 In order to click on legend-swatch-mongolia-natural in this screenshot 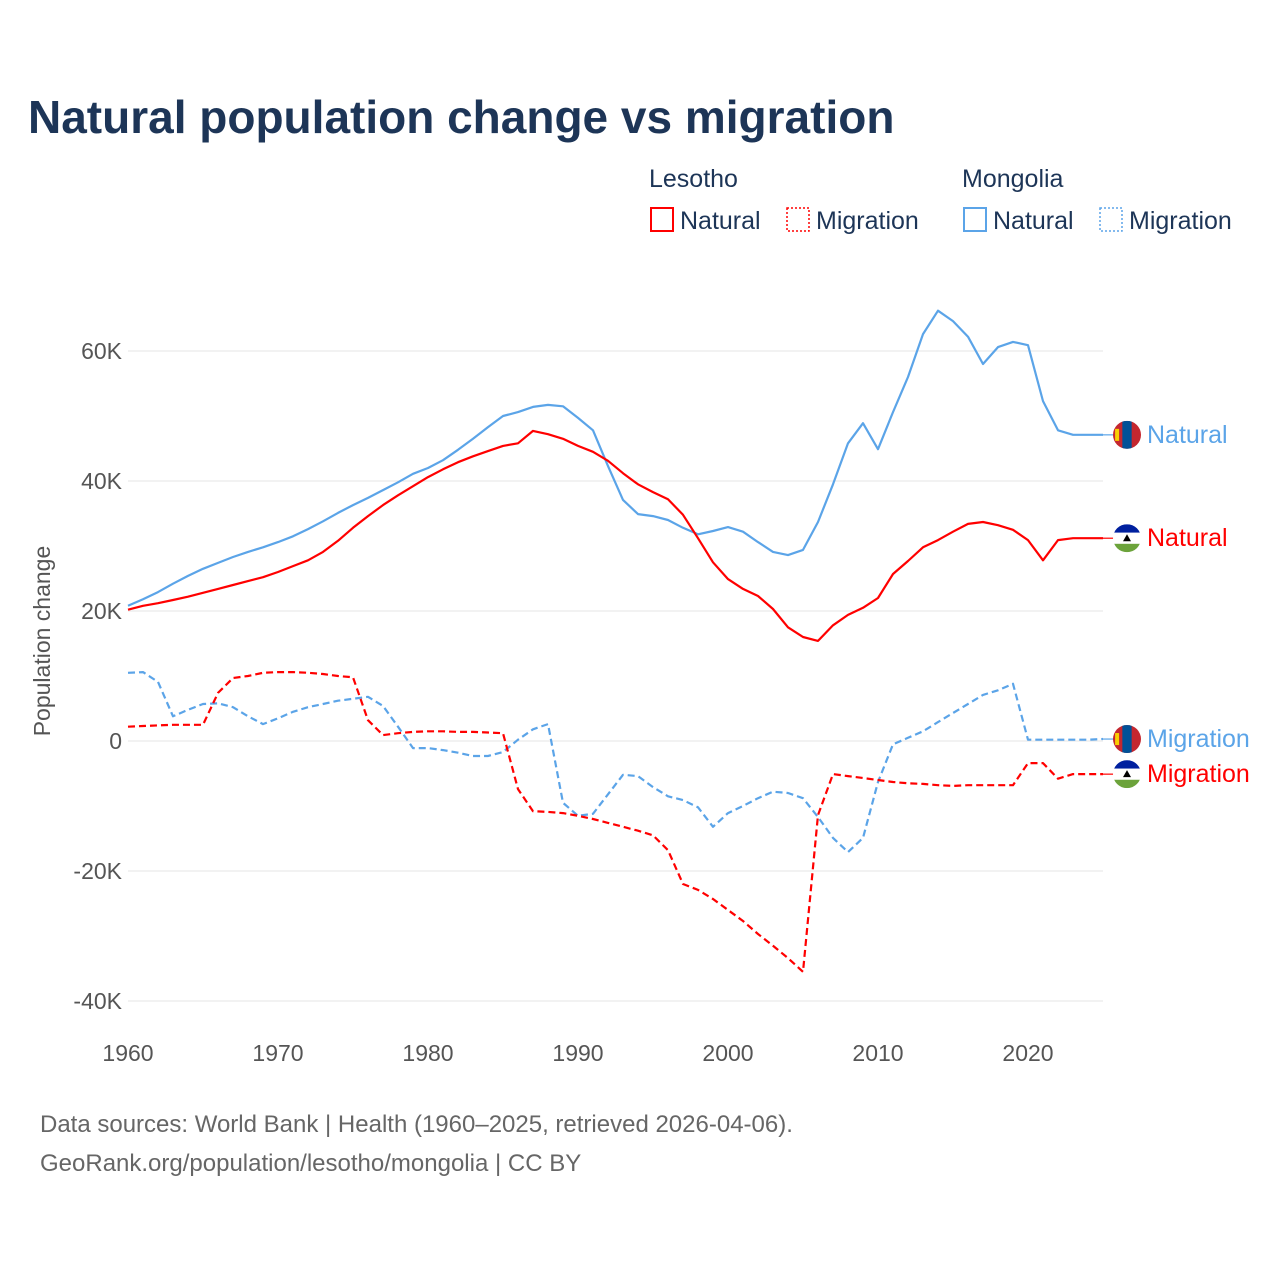, I will do `click(975, 219)`.